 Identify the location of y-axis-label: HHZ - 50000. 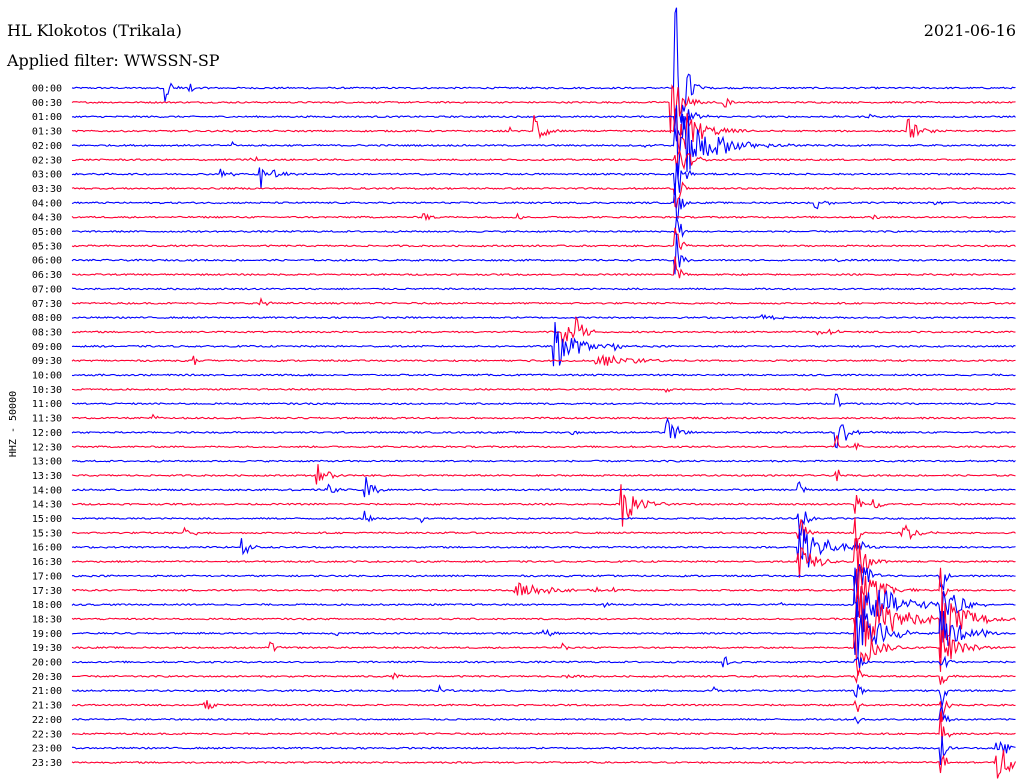
(13, 424).